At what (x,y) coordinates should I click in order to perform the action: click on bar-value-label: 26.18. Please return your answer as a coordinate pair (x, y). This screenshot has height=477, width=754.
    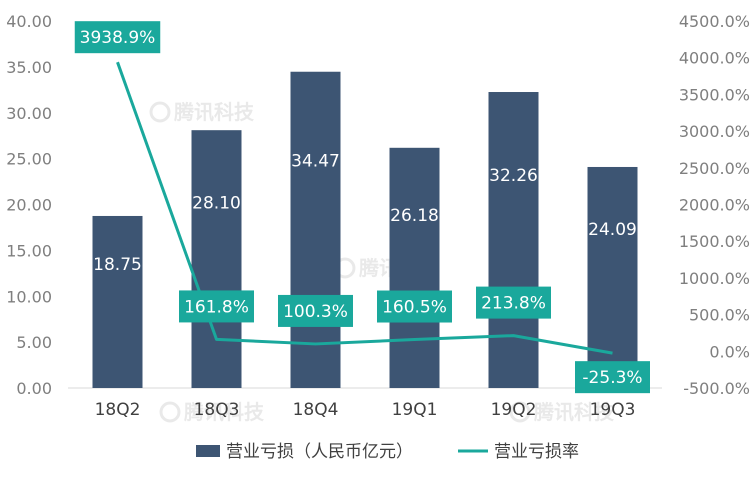
    Looking at the image, I should click on (414, 216).